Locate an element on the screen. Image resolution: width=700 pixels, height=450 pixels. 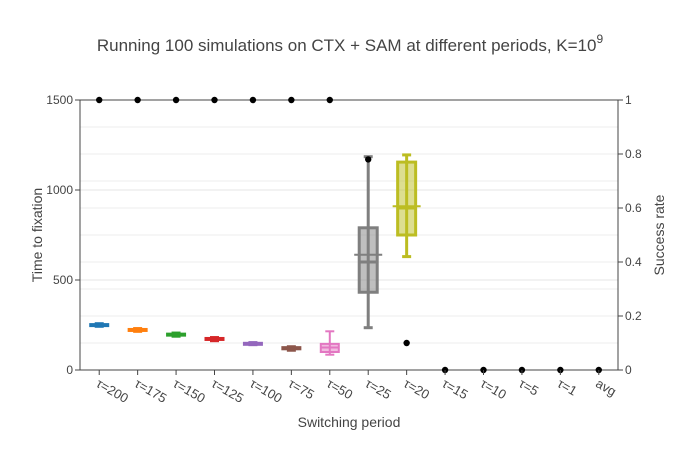
y-right-tick-label: 1 is located at coordinates (628, 100).